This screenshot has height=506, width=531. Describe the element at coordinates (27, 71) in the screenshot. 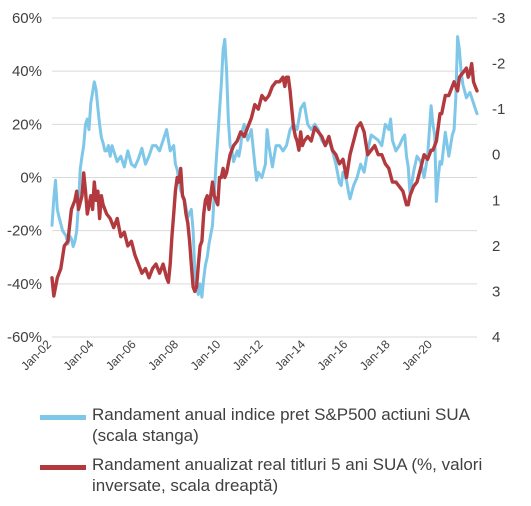

I see `left-tick-label: 40%` at that location.